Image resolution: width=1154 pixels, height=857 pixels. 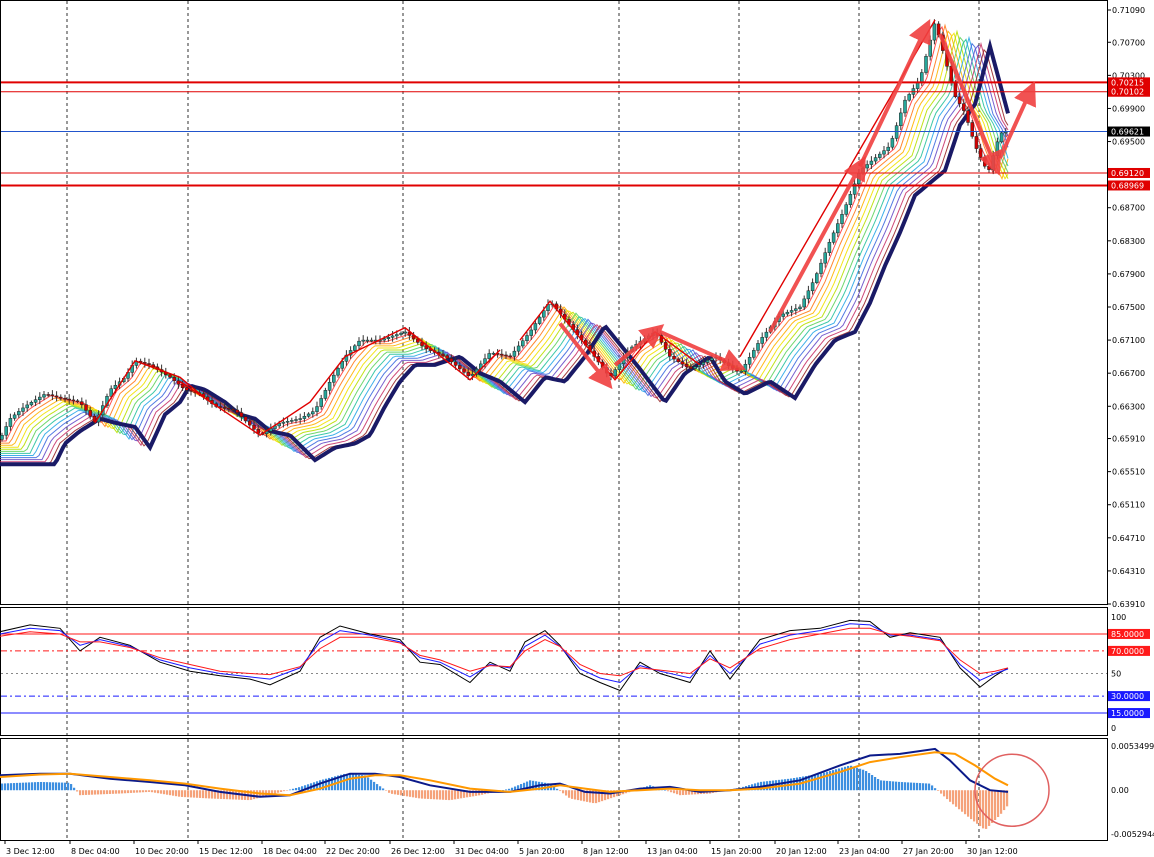 What do you see at coordinates (1120, 790) in the screenshot?
I see `macd-zero-label: 0.00` at bounding box center [1120, 790].